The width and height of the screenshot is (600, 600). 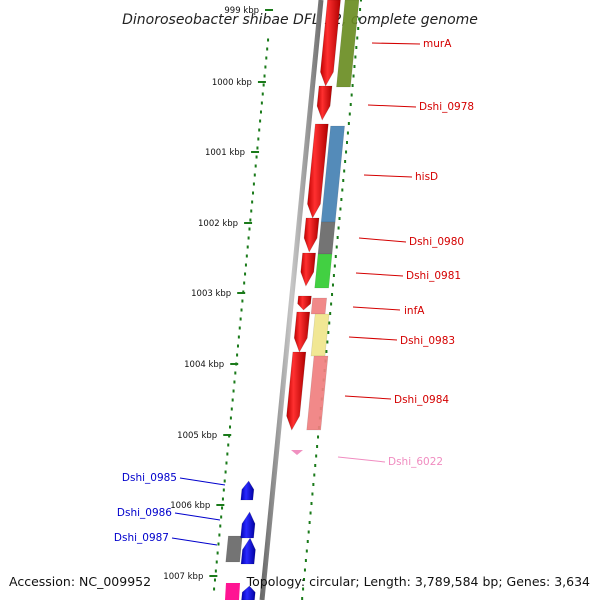 I want to click on genome-backbone, so click(x=291, y=300).